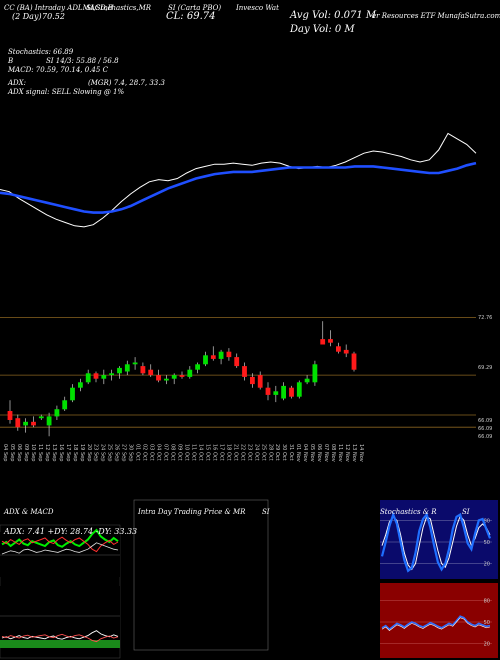 Image resolution: width=500 pixels, height=660 pixels. What do you see at coordinates (166, 452) in the screenshot?
I see `date-label: 07 Oct` at bounding box center [166, 452].